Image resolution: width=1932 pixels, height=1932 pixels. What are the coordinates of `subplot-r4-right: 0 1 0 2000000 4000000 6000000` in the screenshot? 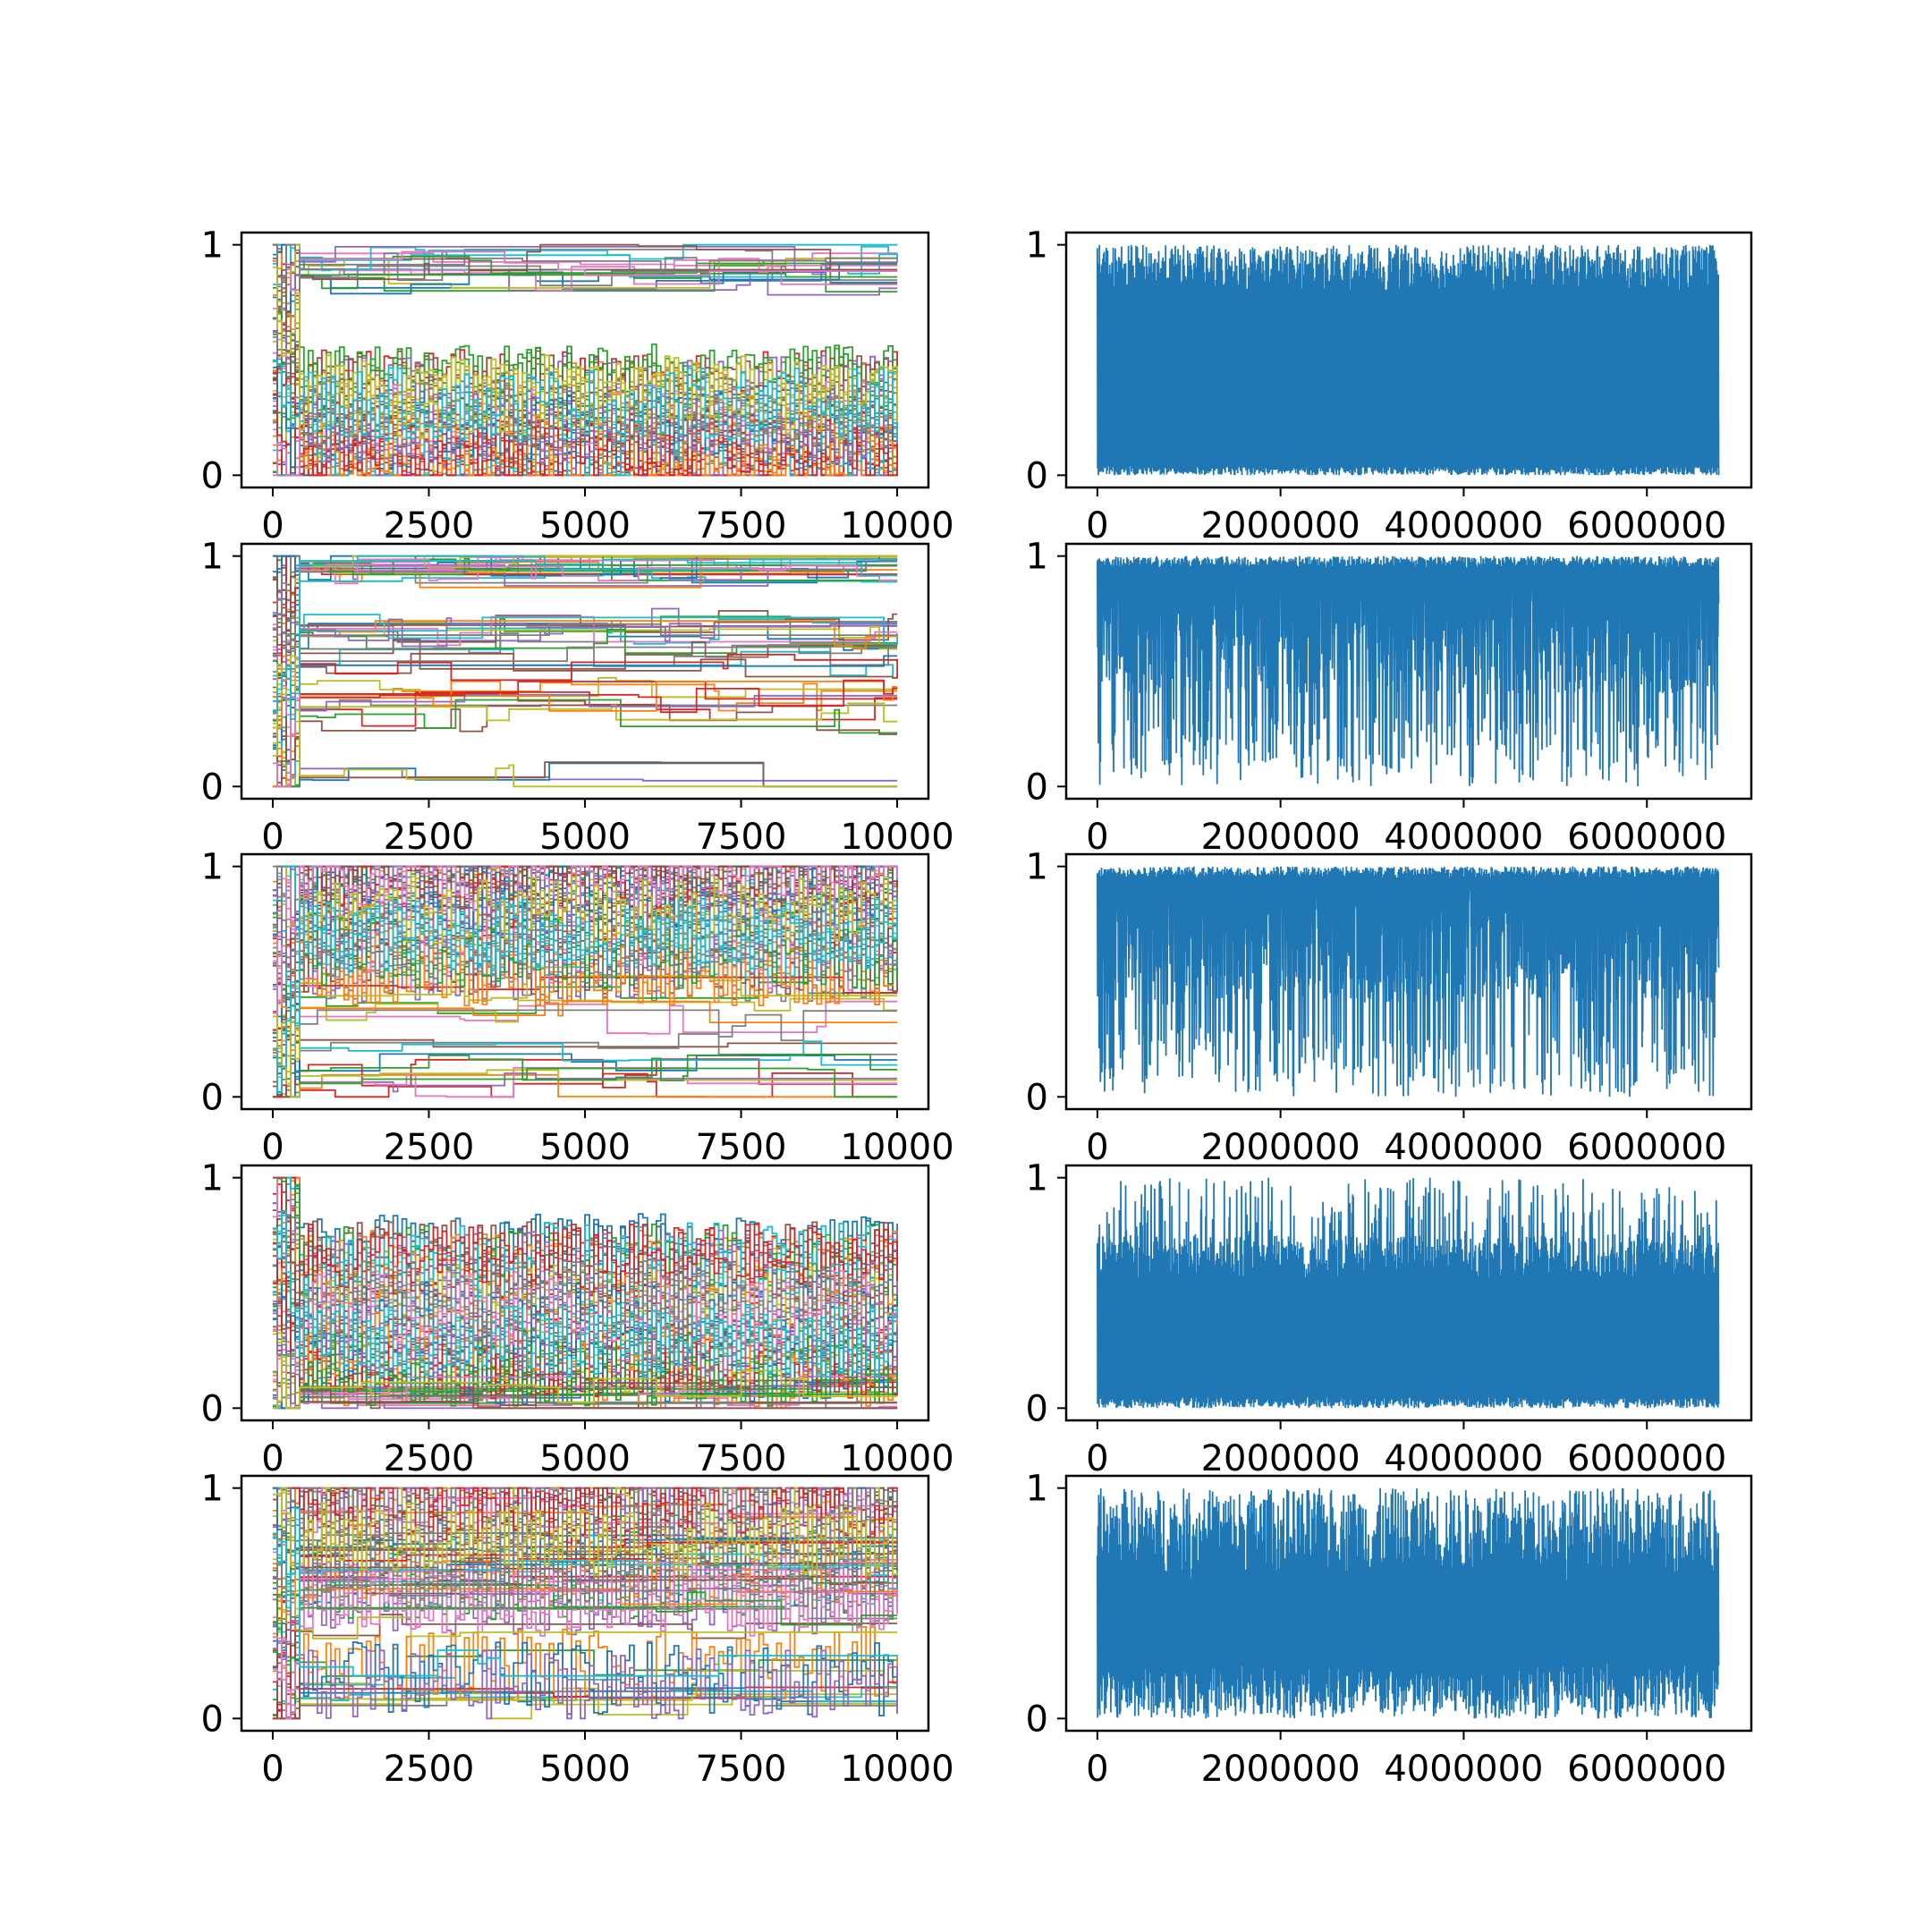 It's located at (1389, 1318).